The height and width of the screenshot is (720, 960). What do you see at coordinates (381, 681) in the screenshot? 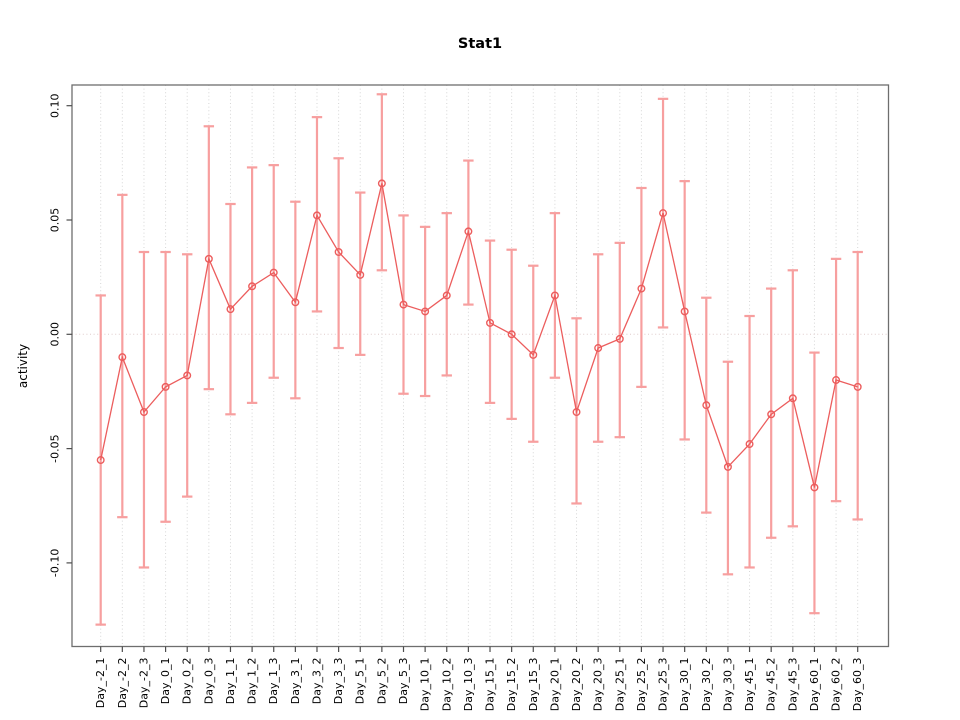
I see `x-tick-label: Day_5_2` at bounding box center [381, 681].